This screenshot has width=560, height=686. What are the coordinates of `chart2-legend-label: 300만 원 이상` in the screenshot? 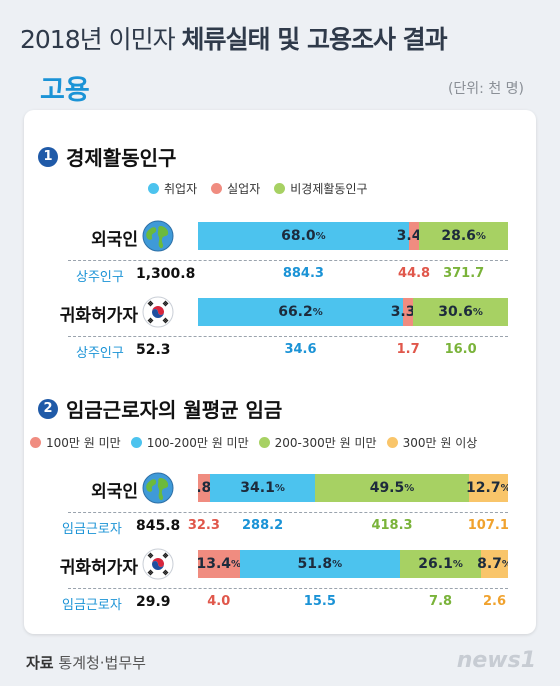 It's located at (440, 443).